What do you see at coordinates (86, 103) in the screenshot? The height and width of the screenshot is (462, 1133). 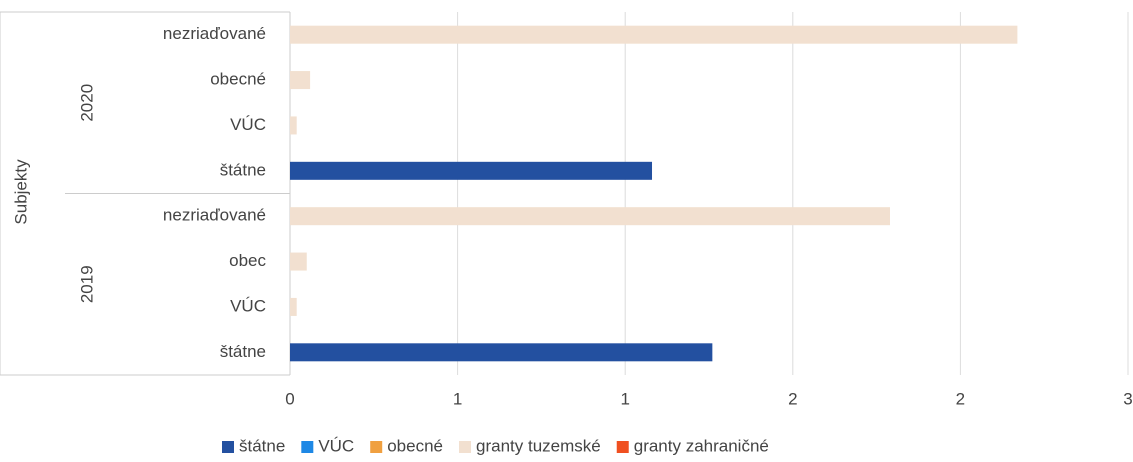 I see `group-label: 2020` at bounding box center [86, 103].